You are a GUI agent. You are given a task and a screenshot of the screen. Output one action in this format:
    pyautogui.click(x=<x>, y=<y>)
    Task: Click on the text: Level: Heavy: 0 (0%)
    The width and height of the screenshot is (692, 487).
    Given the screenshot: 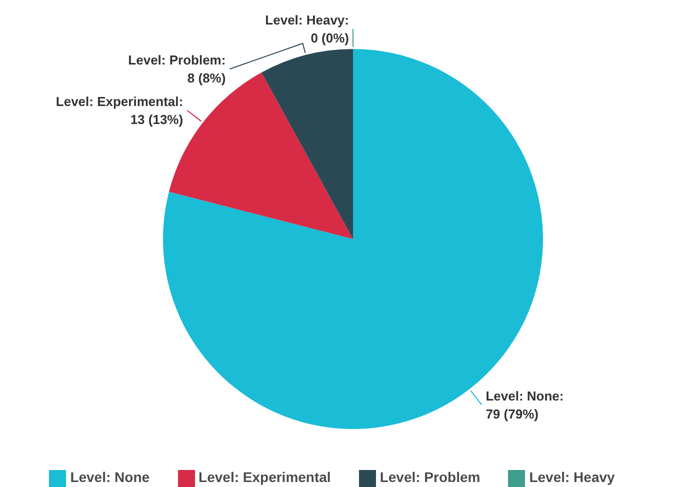 What is the action you would take?
    pyautogui.click(x=307, y=29)
    